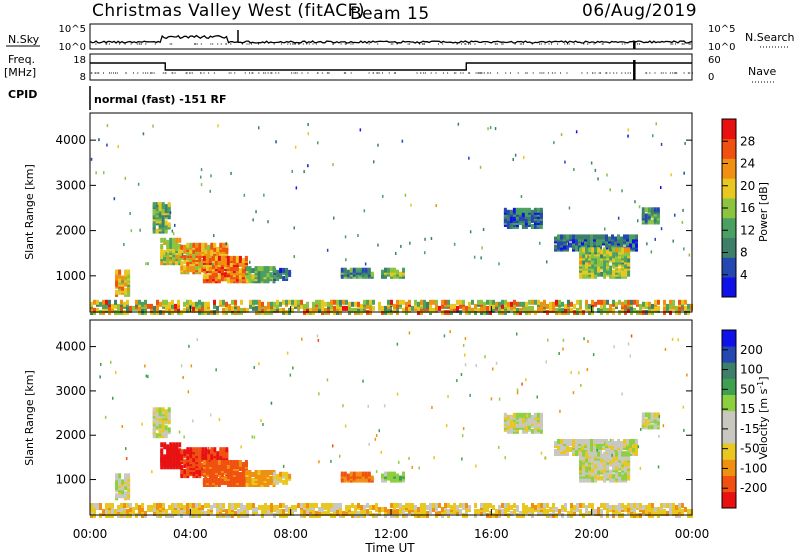 Image resolution: width=800 pixels, height=554 pixels. Describe the element at coordinates (729, 208) in the screenshot. I see `colorbar-segment` at that location.